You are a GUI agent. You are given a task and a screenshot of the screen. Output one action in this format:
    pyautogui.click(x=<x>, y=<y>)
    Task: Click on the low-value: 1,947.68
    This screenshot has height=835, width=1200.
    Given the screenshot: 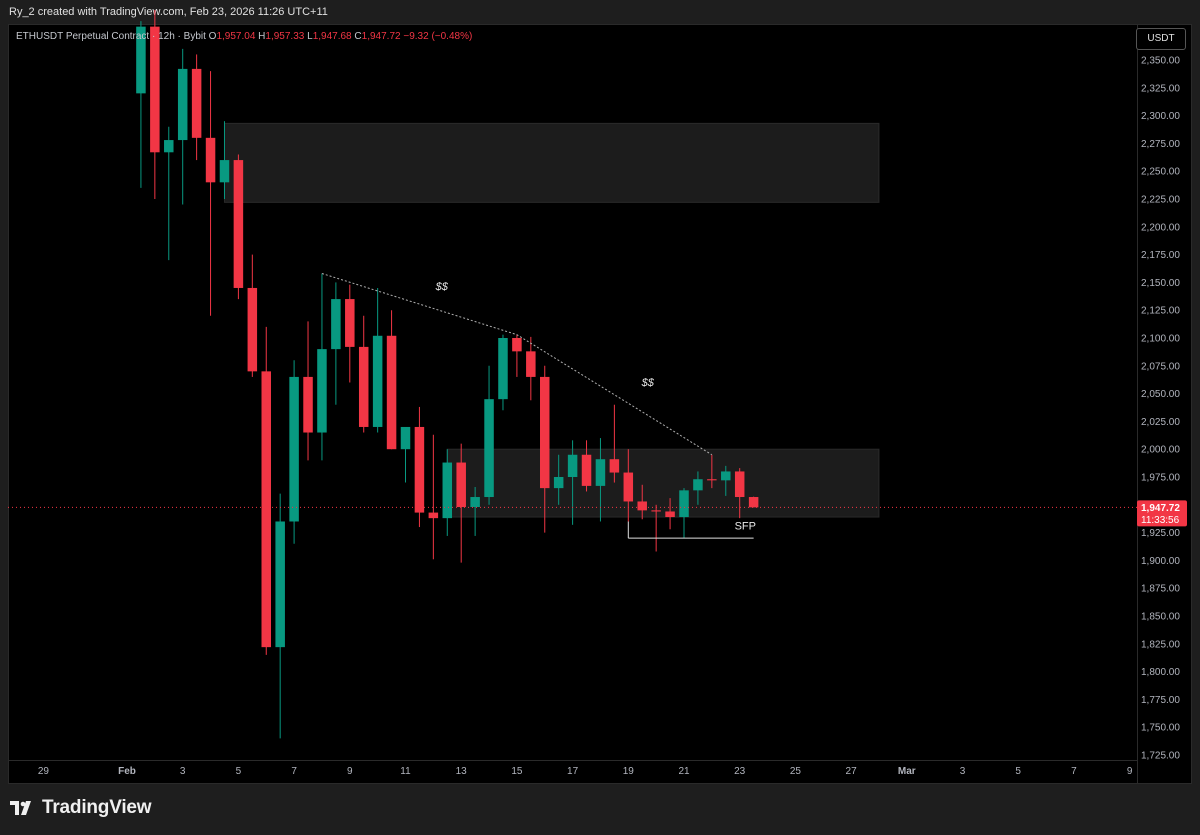 What is the action you would take?
    pyautogui.click(x=332, y=36)
    